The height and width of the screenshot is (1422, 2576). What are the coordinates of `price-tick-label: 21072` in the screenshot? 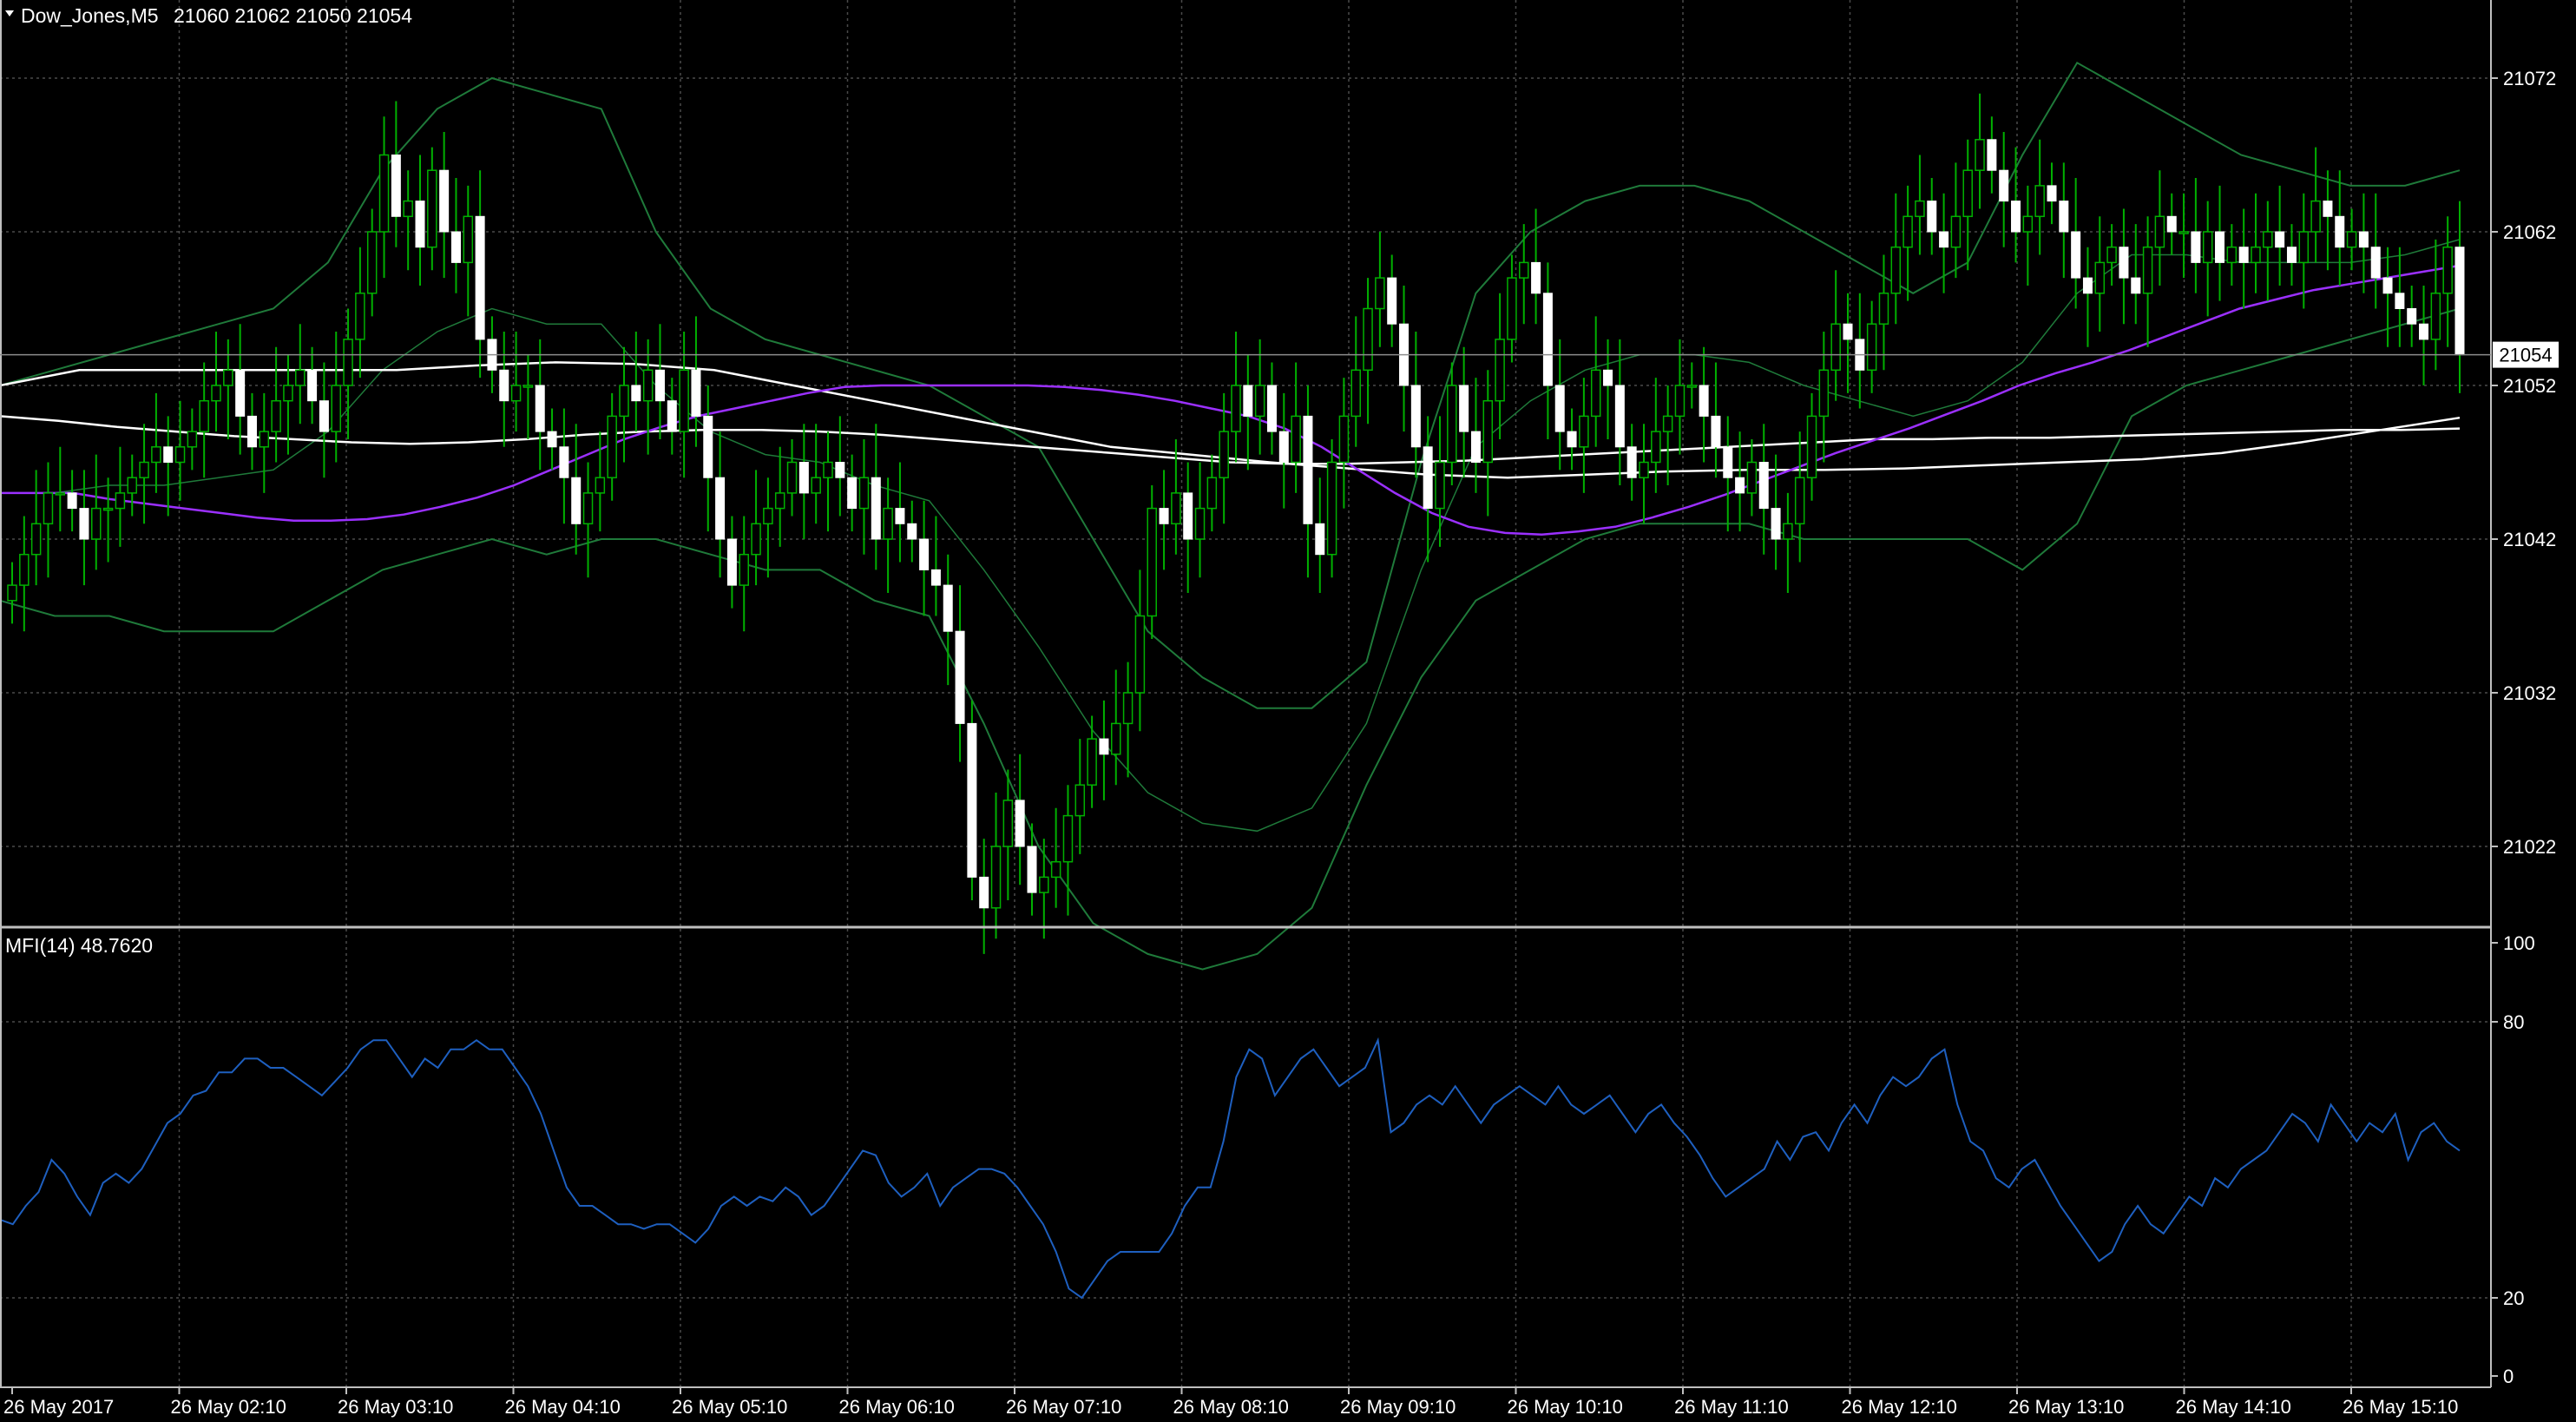 It's located at (2530, 78).